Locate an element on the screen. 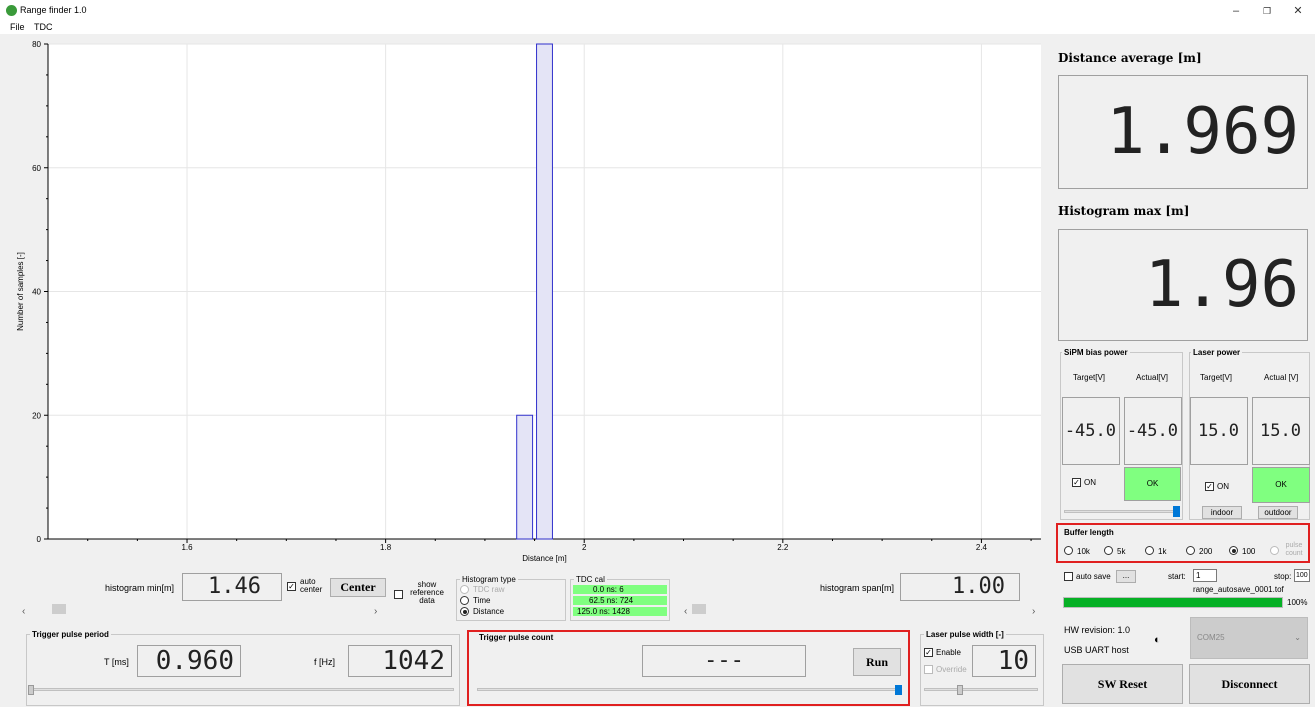 This screenshot has width=1315, height=707. laser-actual-label: Actual [V] is located at coordinates (1281, 377).